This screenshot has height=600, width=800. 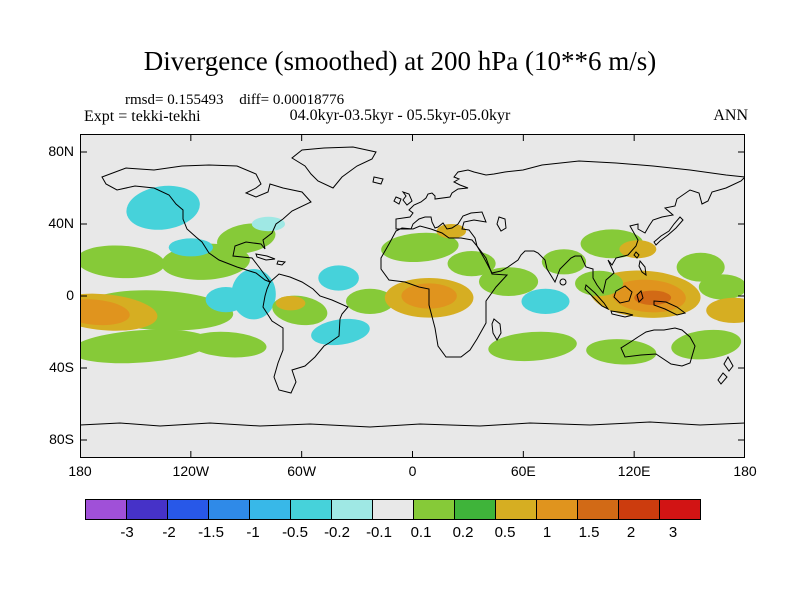 What do you see at coordinates (302, 471) in the screenshot?
I see `lon-tick-label: 60W` at bounding box center [302, 471].